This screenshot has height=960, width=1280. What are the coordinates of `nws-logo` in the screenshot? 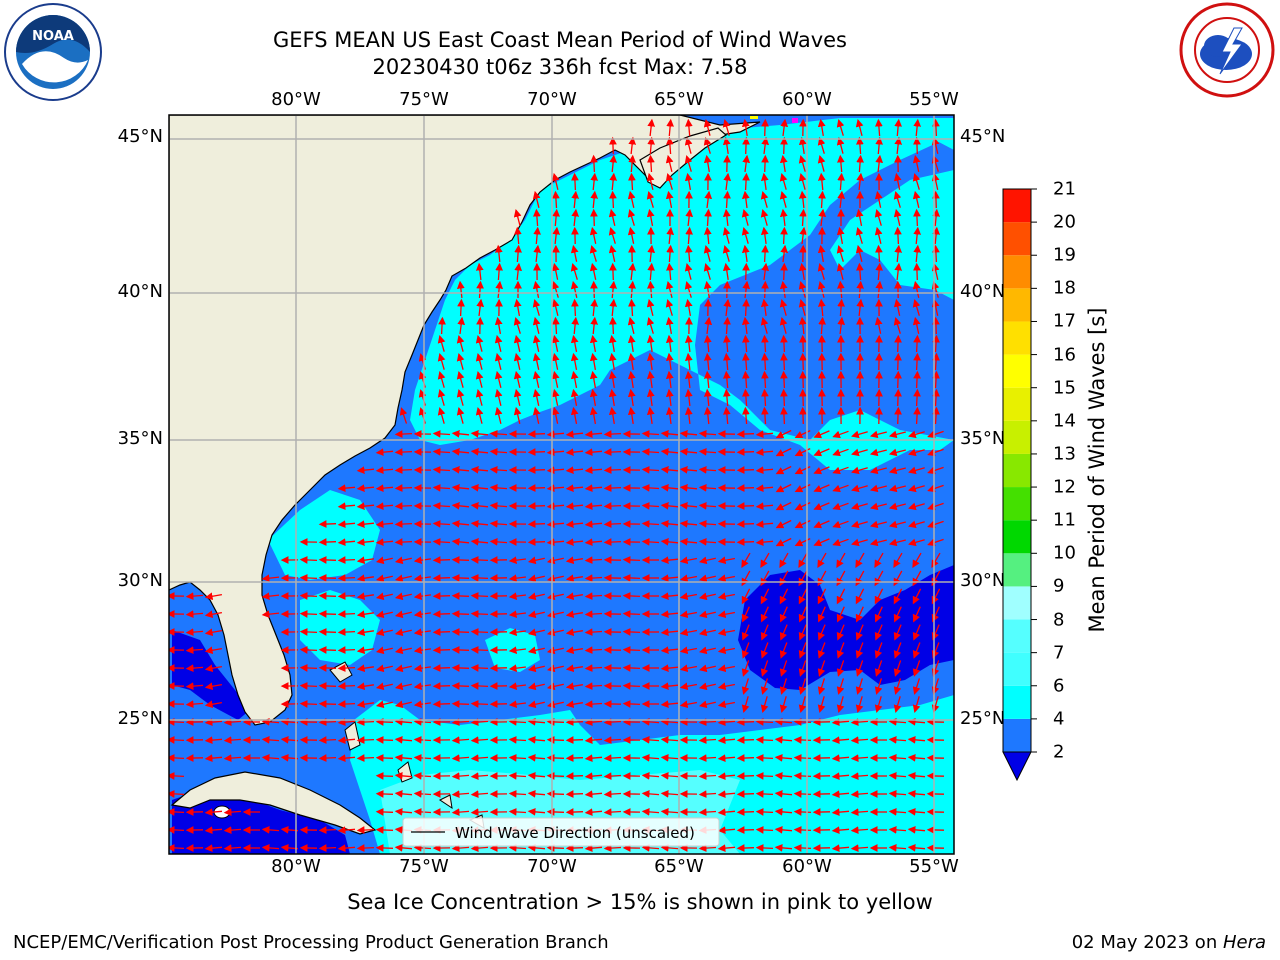 It's located at (1227, 50).